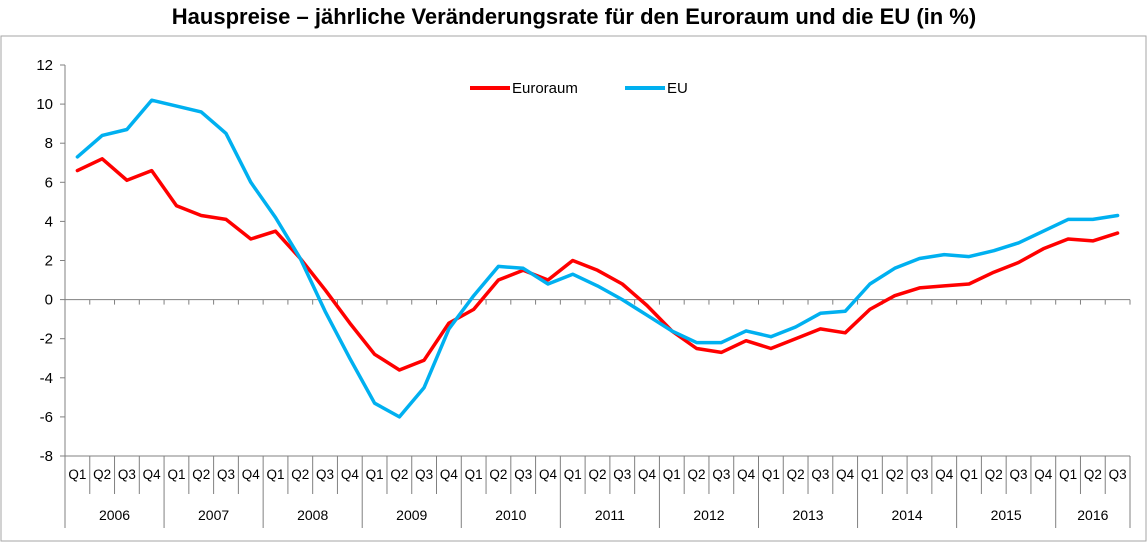 The height and width of the screenshot is (544, 1148). Describe the element at coordinates (610, 515) in the screenshot. I see `year-label: 2011` at that location.